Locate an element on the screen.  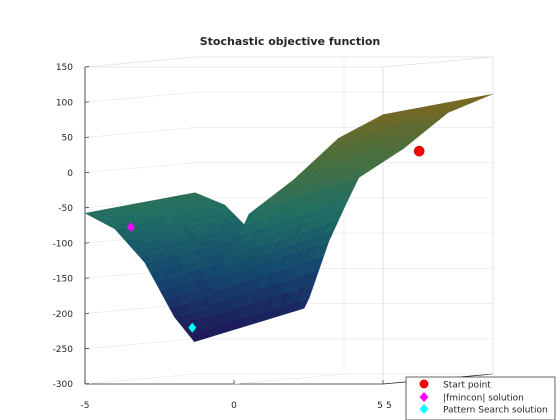
surface-patch is located at coordinates (384, 115).